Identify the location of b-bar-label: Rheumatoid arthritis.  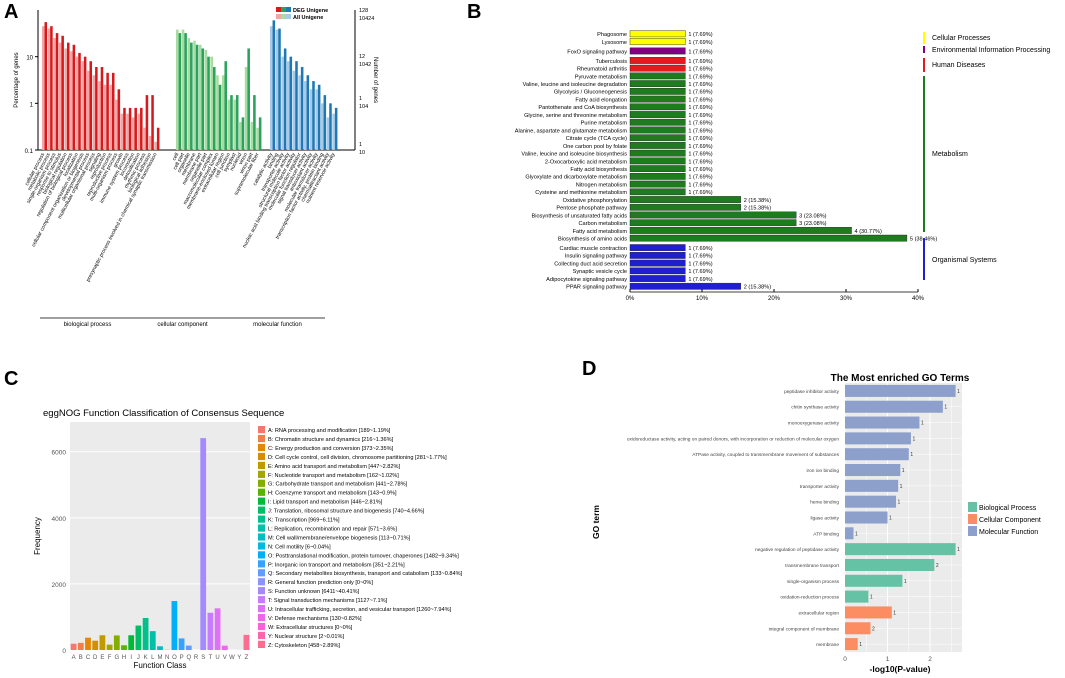
(602, 70).